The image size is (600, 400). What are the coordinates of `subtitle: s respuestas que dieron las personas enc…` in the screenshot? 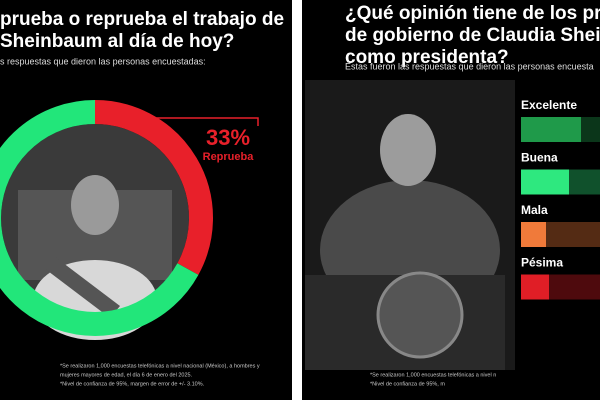 It's located at (103, 61).